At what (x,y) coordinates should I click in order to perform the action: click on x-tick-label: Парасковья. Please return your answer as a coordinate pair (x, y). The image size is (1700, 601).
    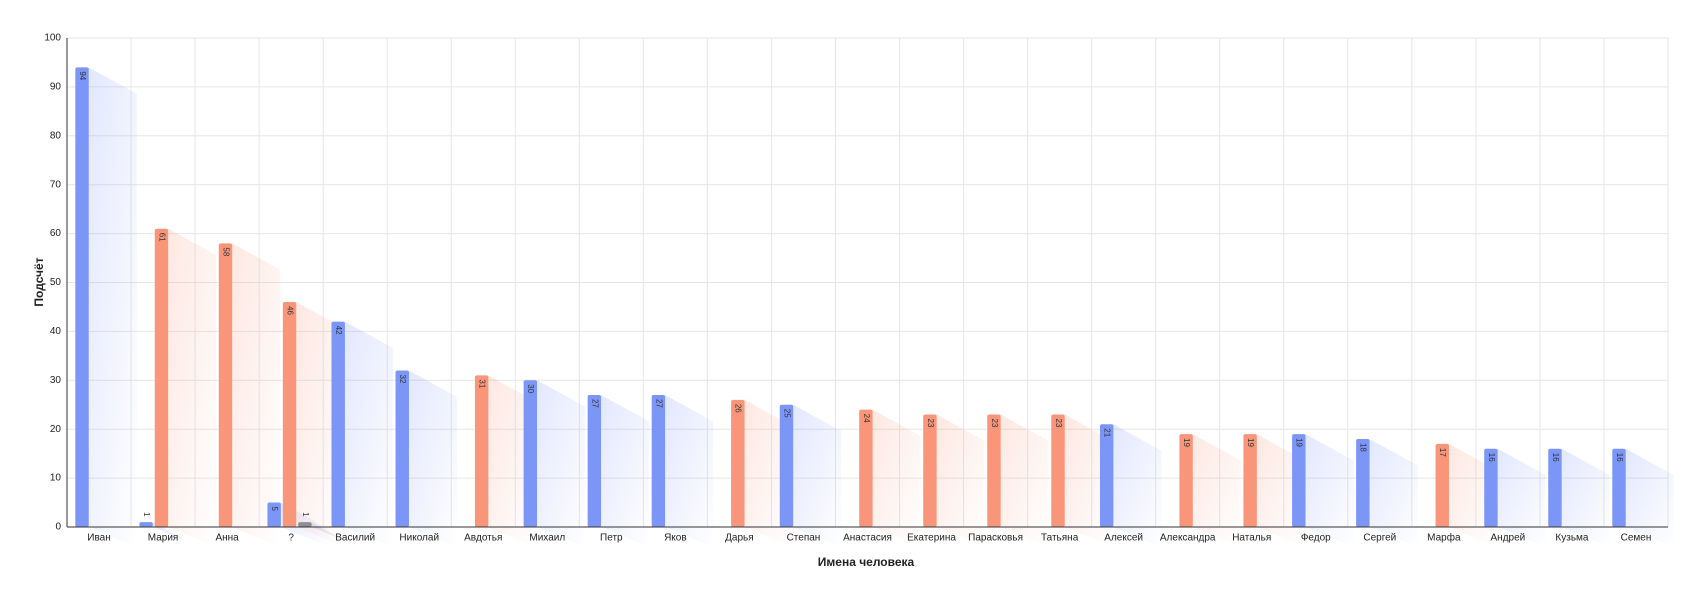
    Looking at the image, I should click on (995, 538).